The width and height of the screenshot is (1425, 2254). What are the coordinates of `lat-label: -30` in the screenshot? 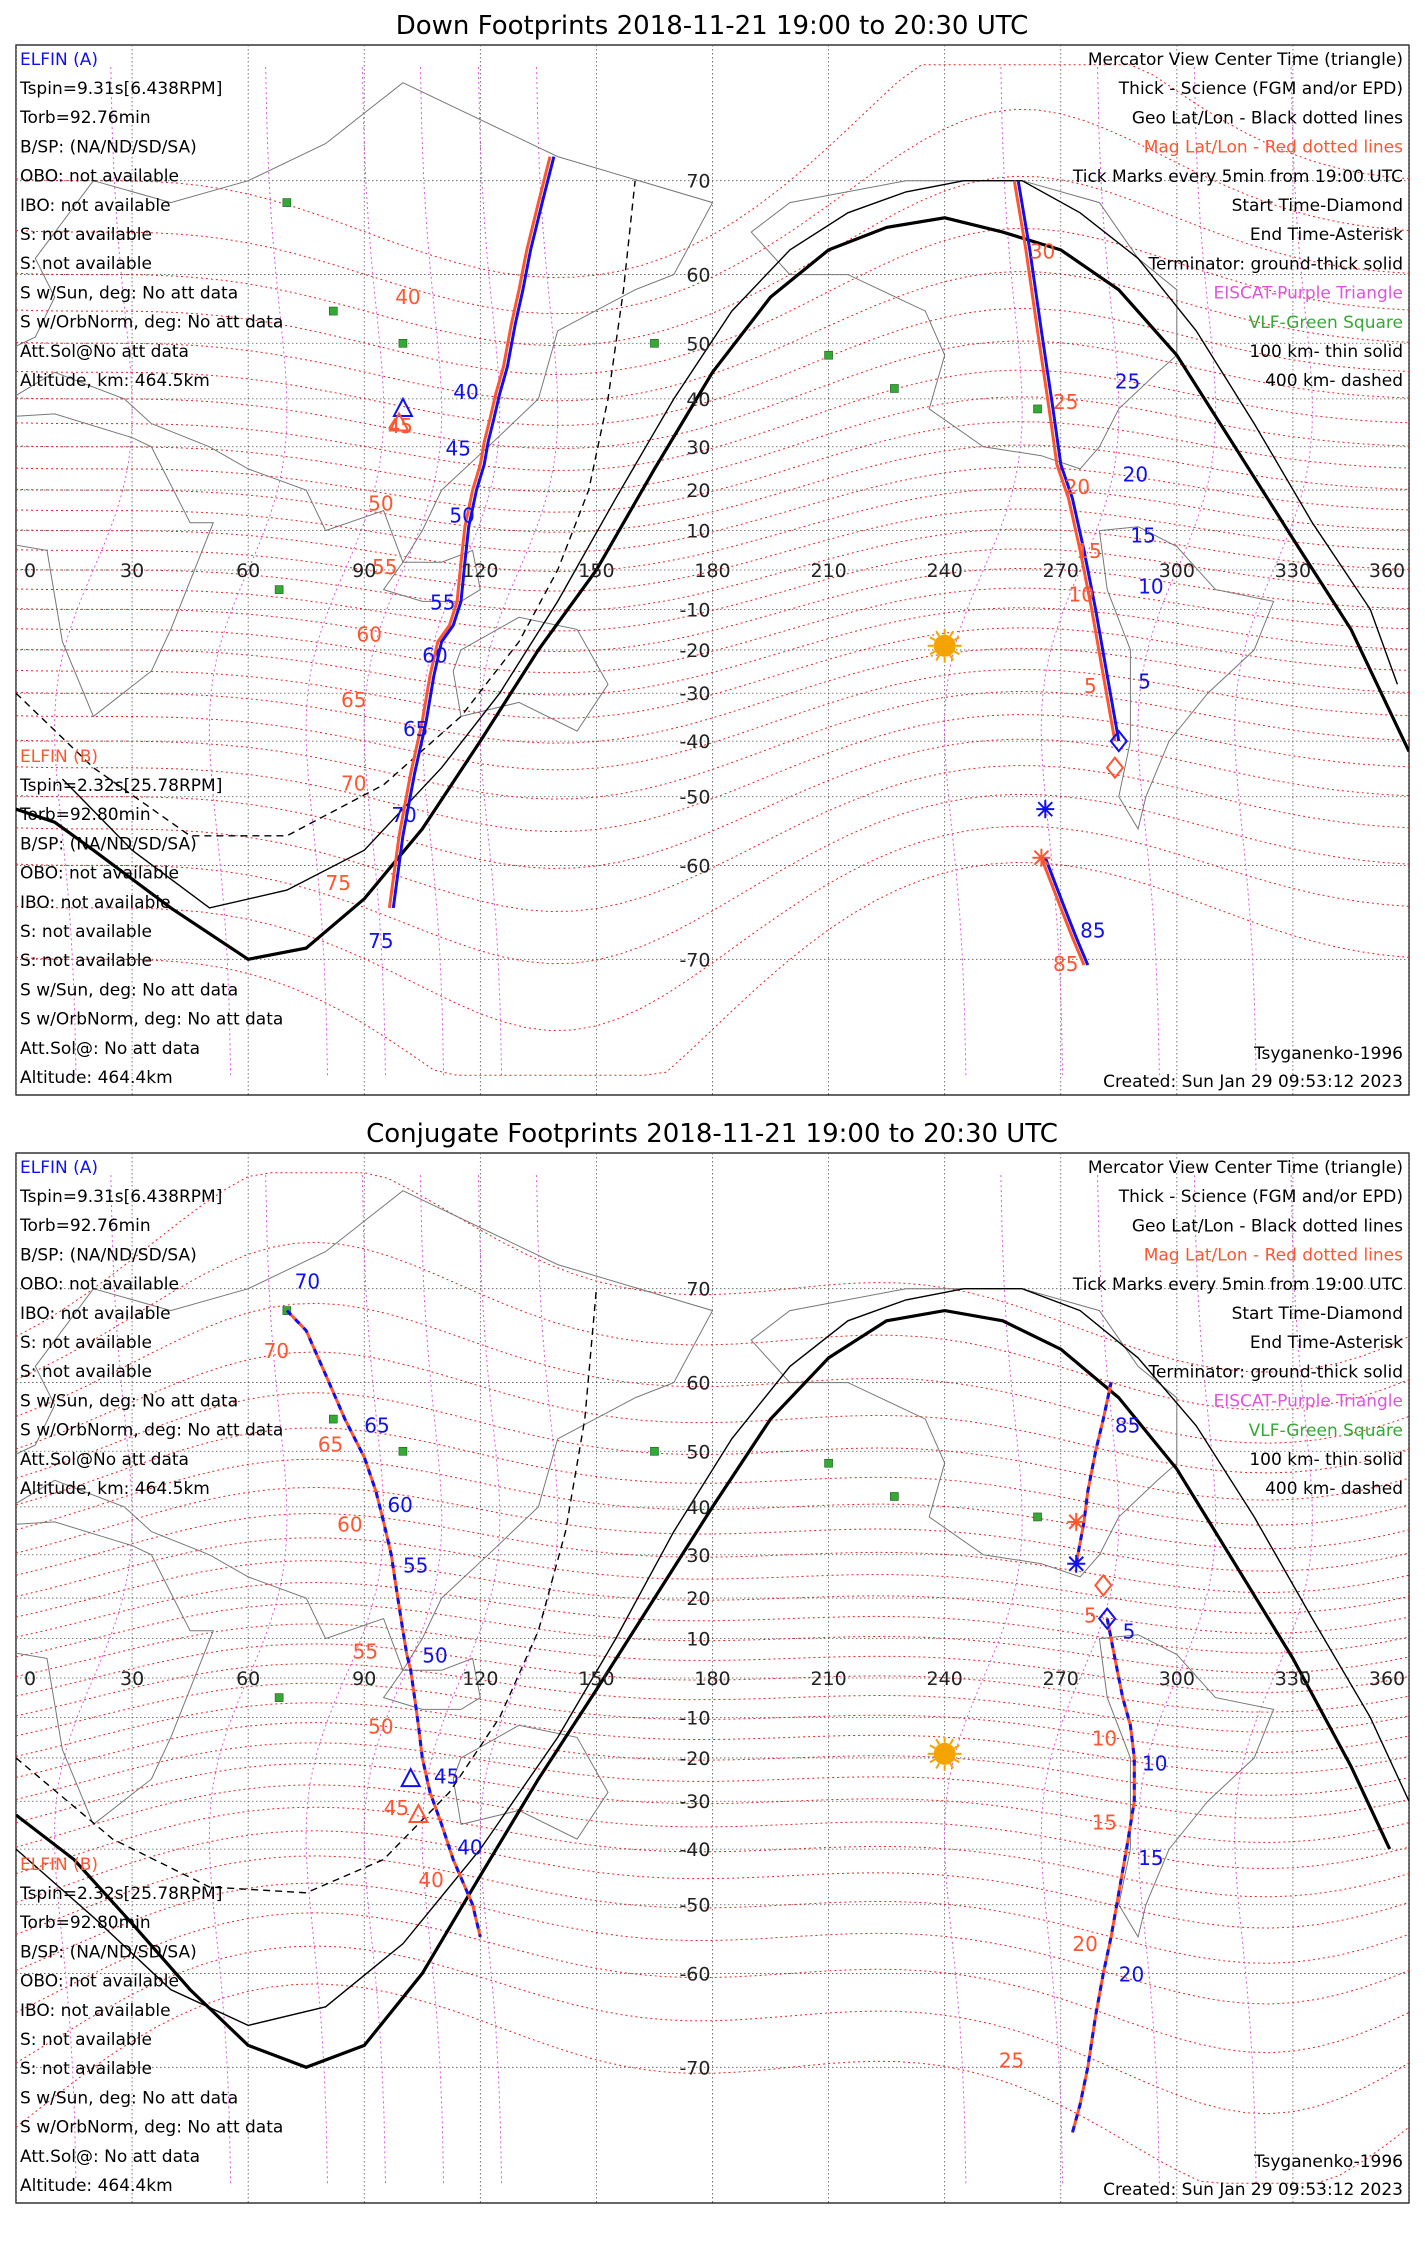 It's located at (694, 1802).